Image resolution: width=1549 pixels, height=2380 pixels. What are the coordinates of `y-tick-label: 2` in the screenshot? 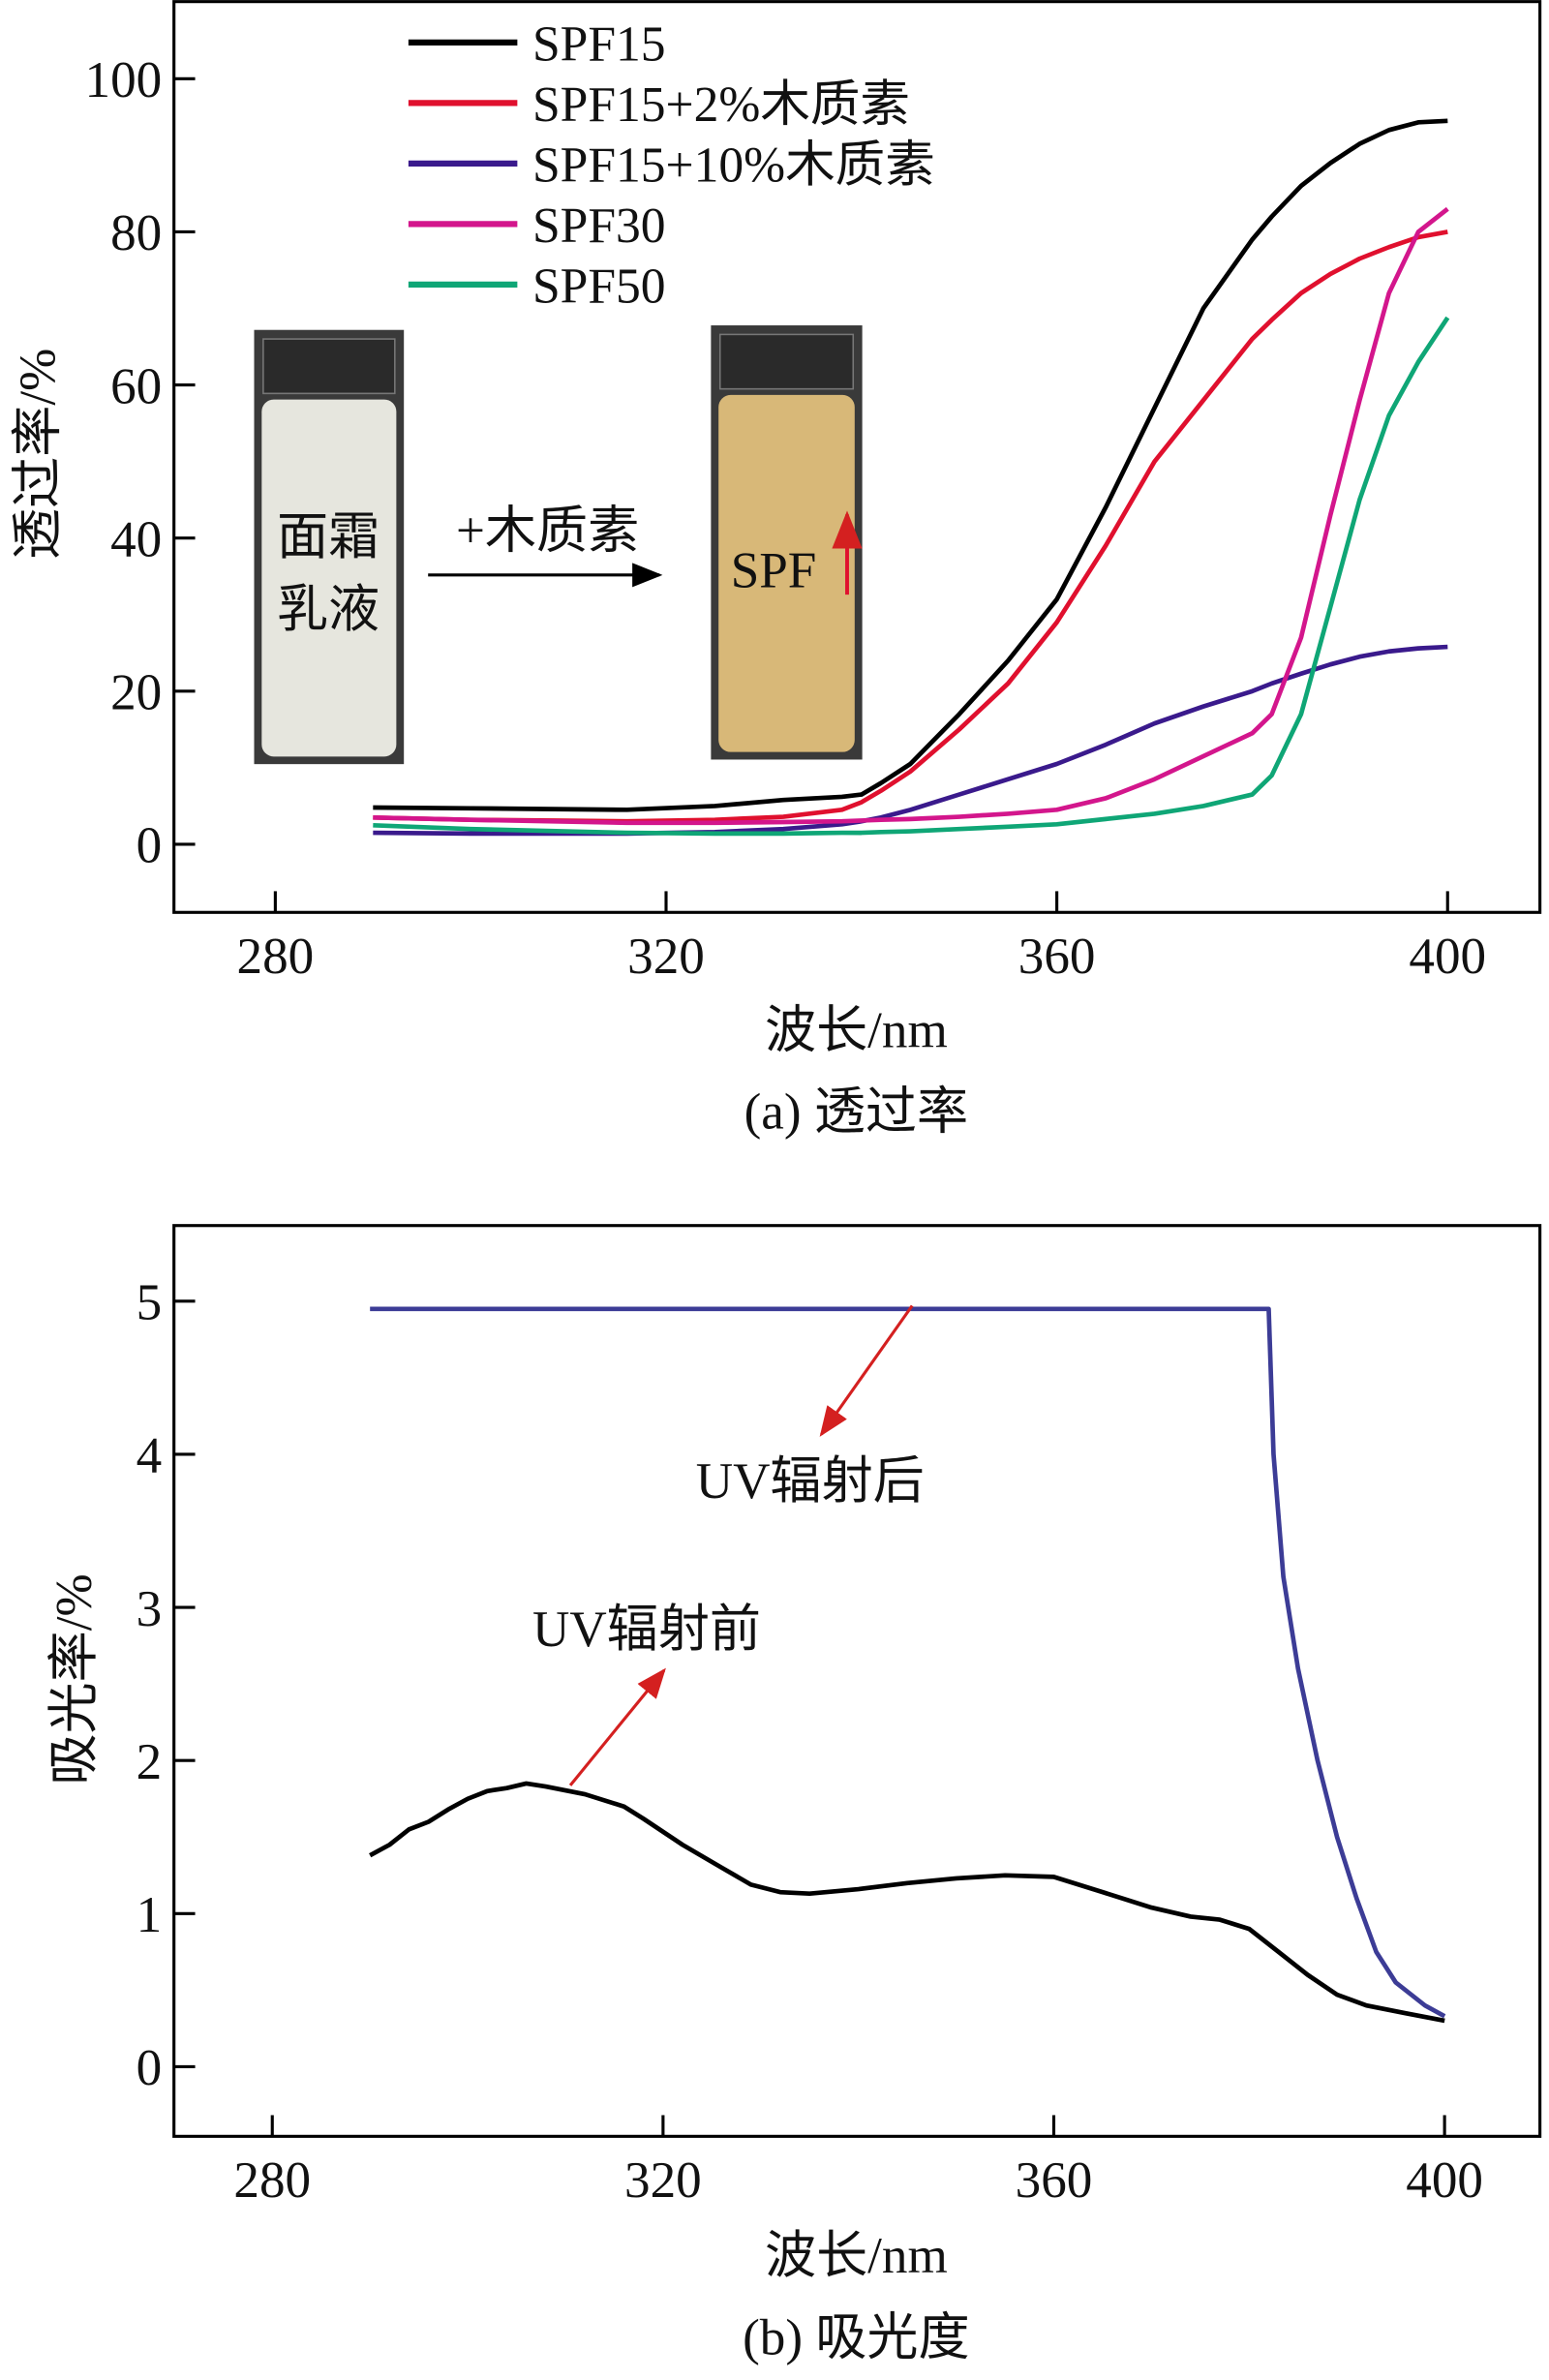 It's located at (150, 1762).